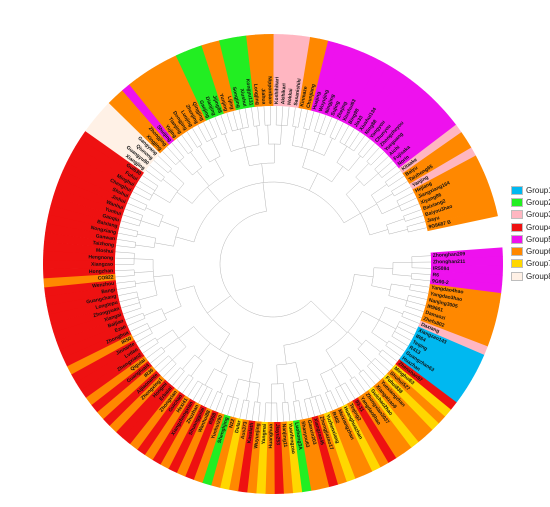  I want to click on leaf-label: IR5084, so click(441, 269).